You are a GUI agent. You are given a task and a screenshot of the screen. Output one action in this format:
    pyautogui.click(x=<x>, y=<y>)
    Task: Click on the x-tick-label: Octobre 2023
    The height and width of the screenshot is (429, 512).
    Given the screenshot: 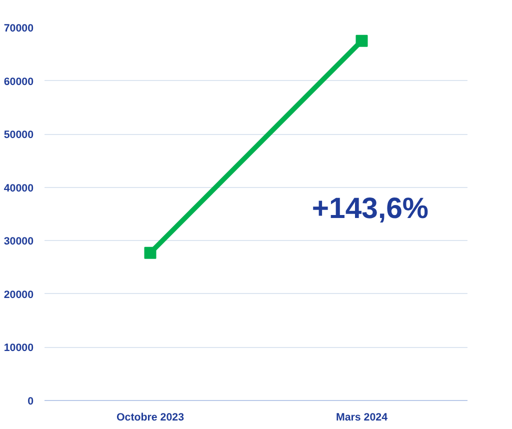 What is the action you would take?
    pyautogui.click(x=150, y=418)
    